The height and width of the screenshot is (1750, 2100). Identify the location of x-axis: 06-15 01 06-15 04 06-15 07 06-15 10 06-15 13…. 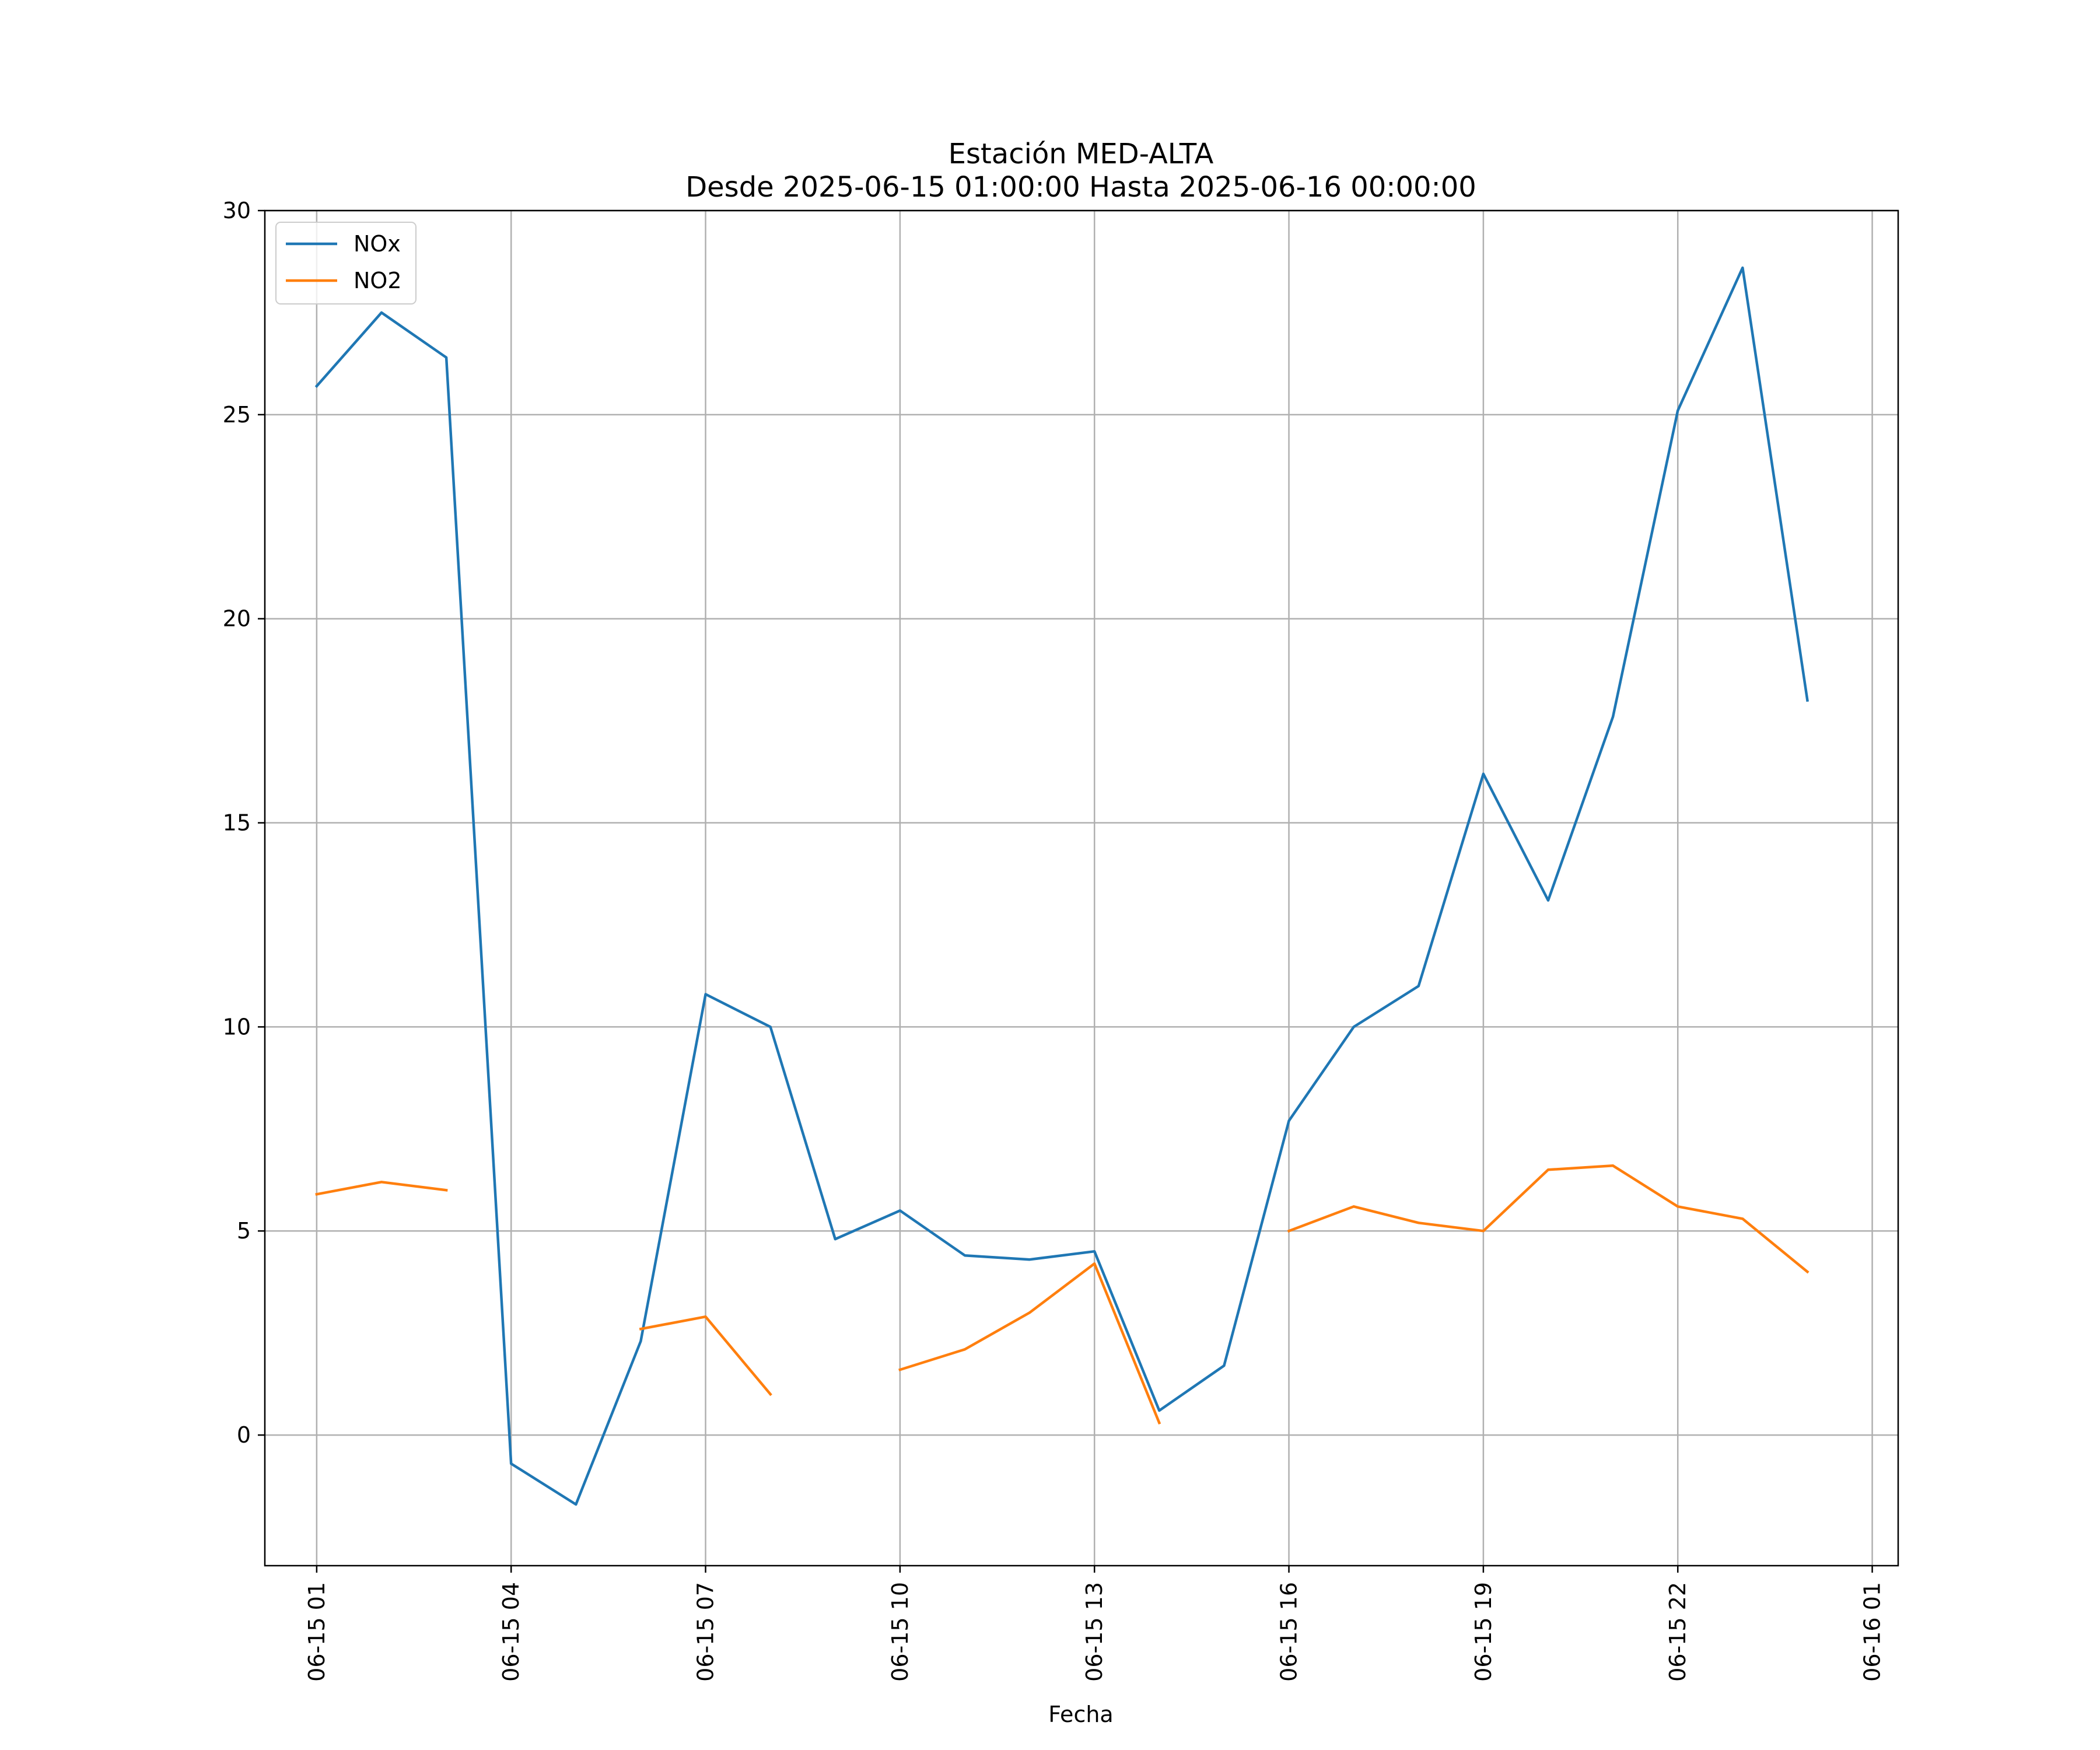
(1094, 1624).